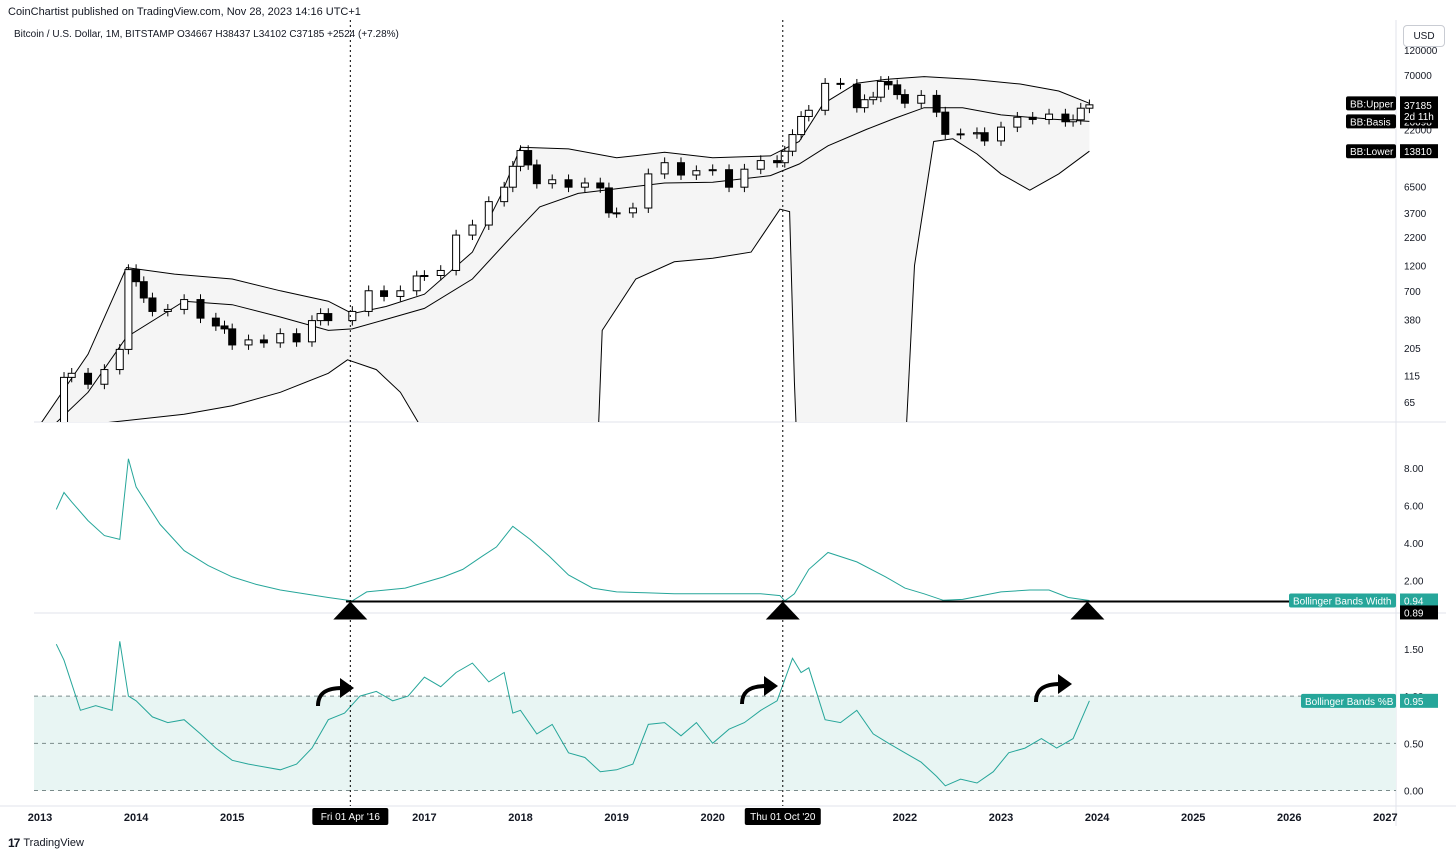 This screenshot has height=856, width=1456. Describe the element at coordinates (1418, 76) in the screenshot. I see `price-tick-label: 70000` at that location.